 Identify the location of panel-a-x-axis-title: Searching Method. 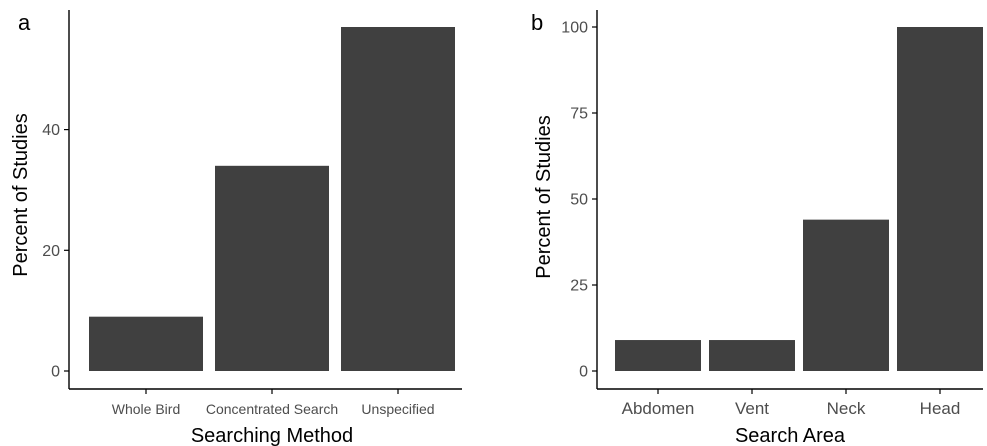
(272, 435).